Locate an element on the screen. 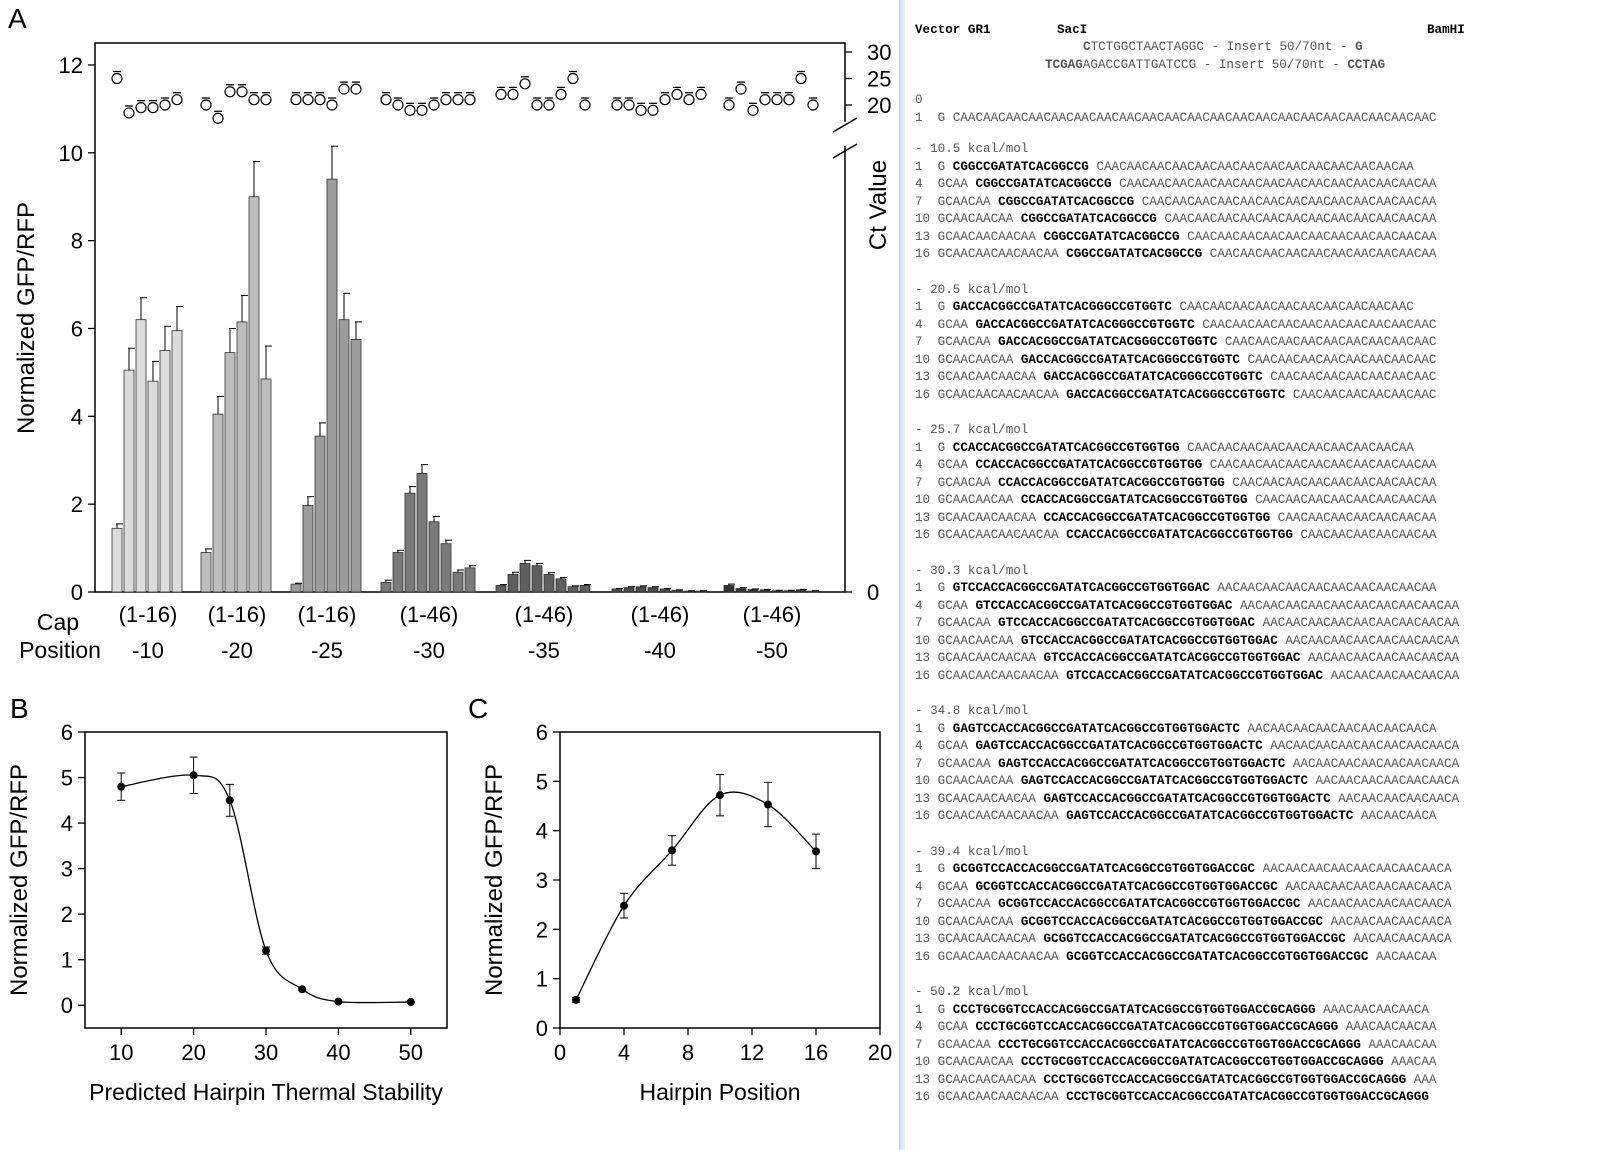 Image resolution: width=1611 pixels, height=1150 pixels. vector-label: Vector GR1 is located at coordinates (953, 30).